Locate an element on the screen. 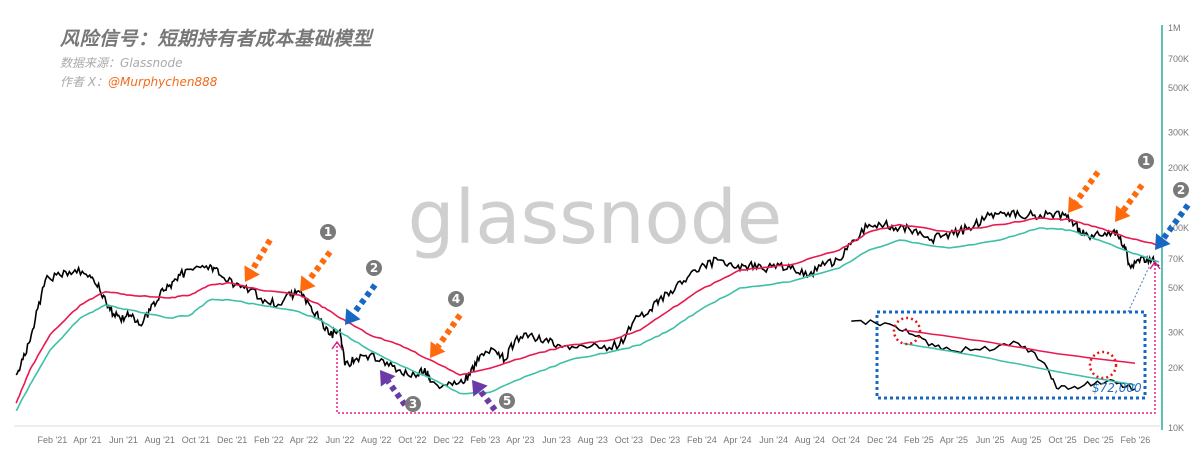  marker-number: 4 is located at coordinates (456, 299).